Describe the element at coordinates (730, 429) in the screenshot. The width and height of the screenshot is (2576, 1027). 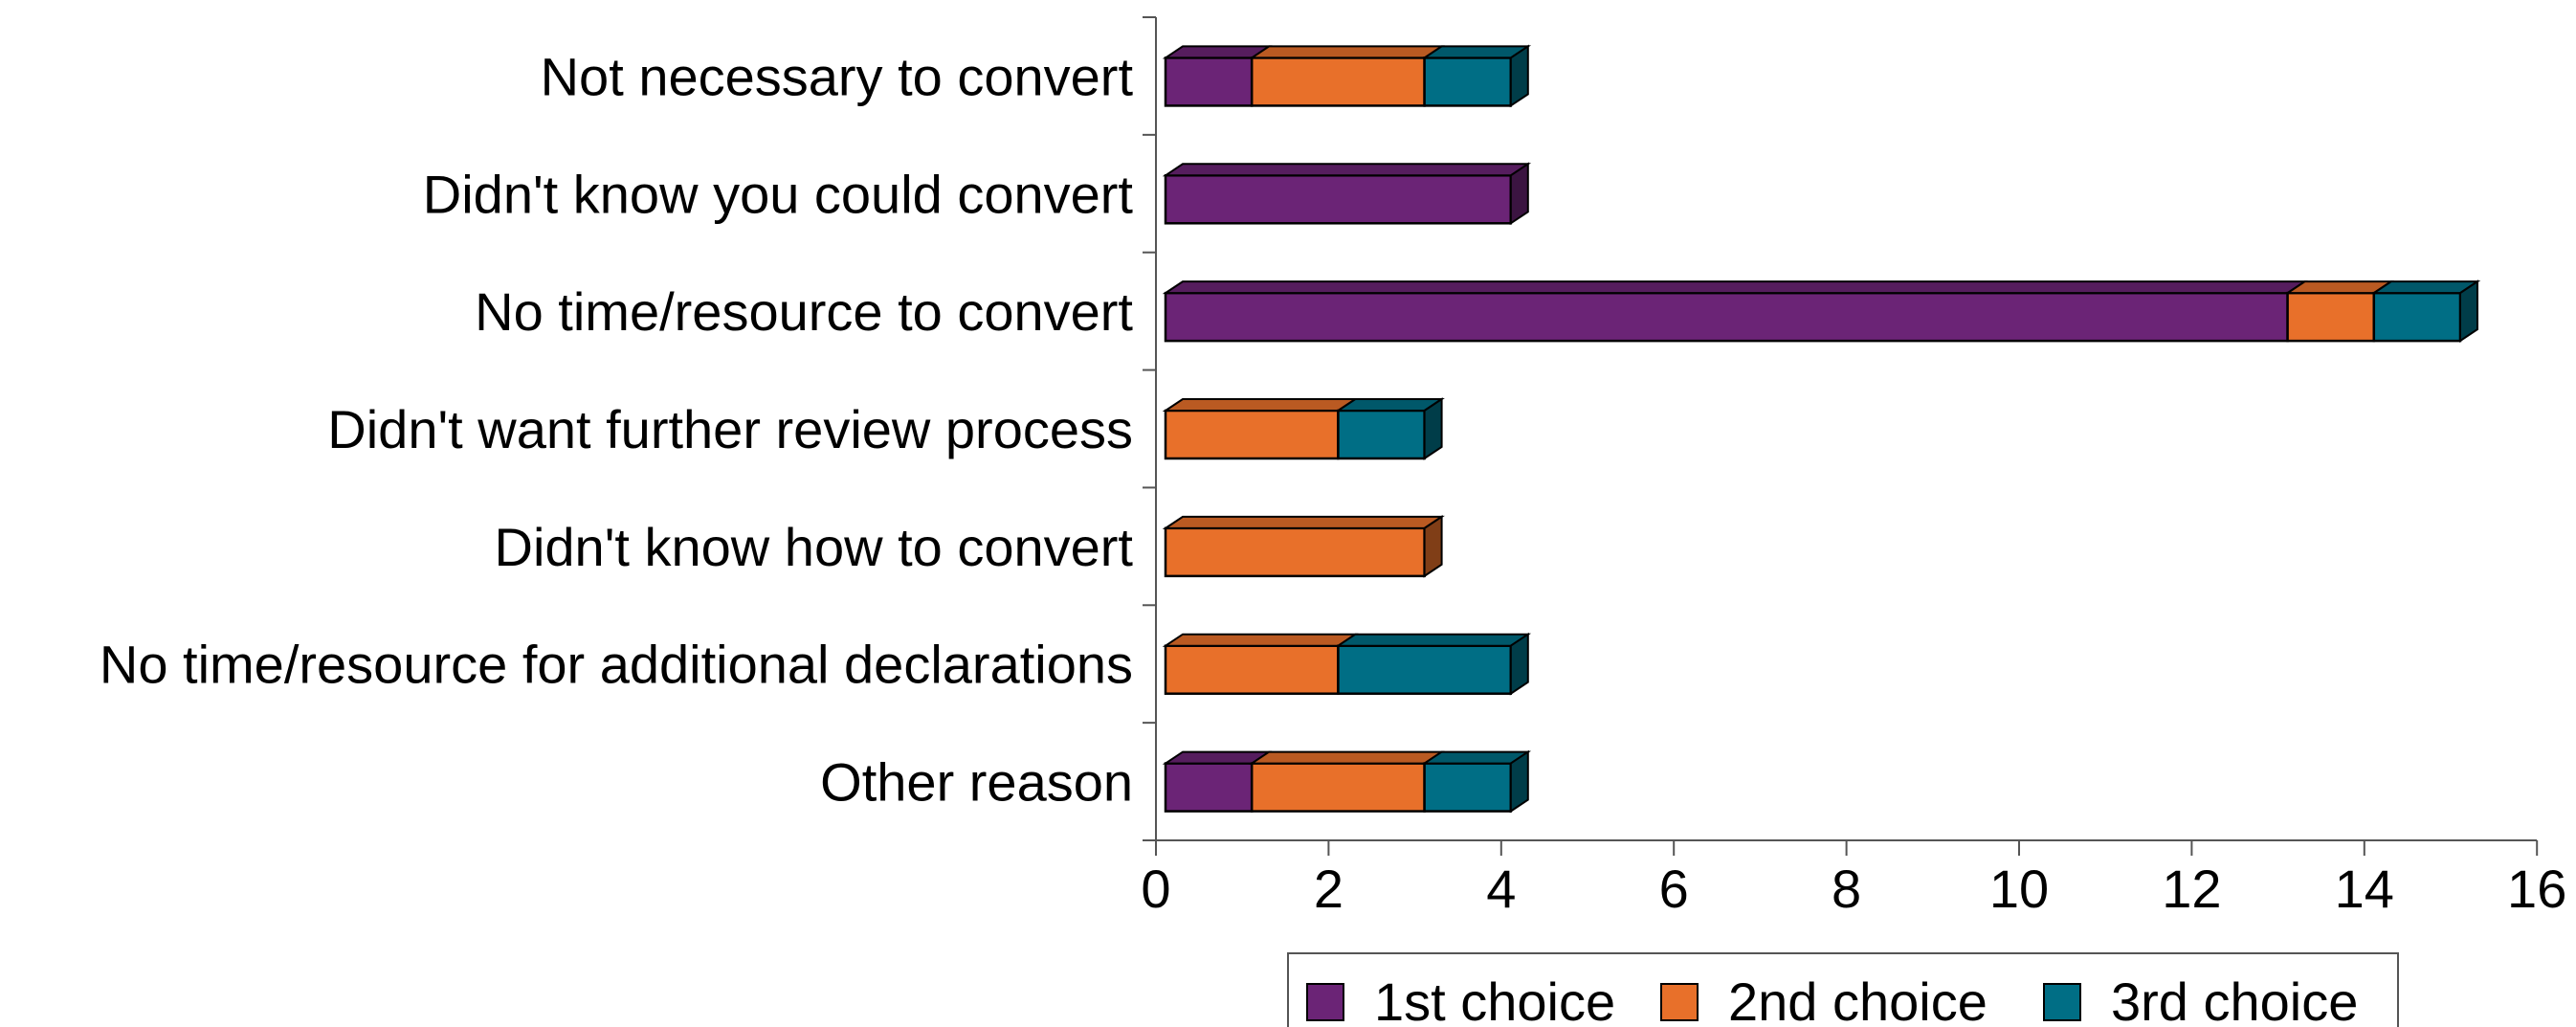
I see `category-label: Didn't want further review process` at that location.